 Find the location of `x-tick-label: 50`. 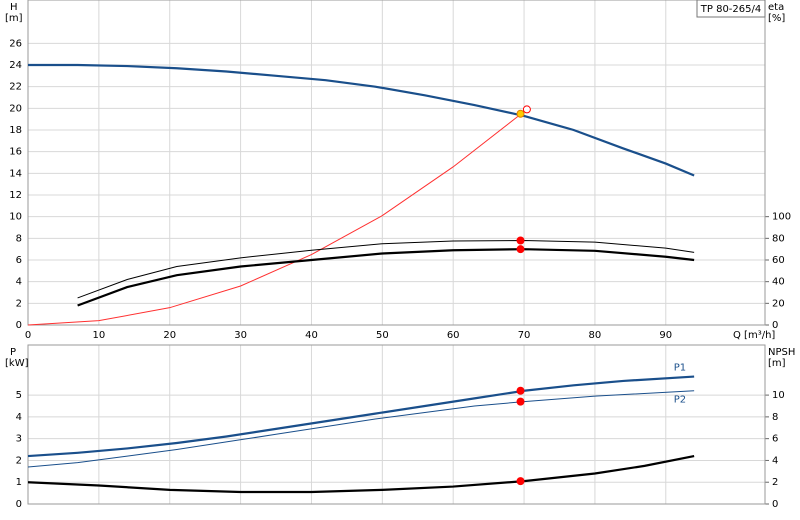

x-tick-label: 50 is located at coordinates (382, 335).